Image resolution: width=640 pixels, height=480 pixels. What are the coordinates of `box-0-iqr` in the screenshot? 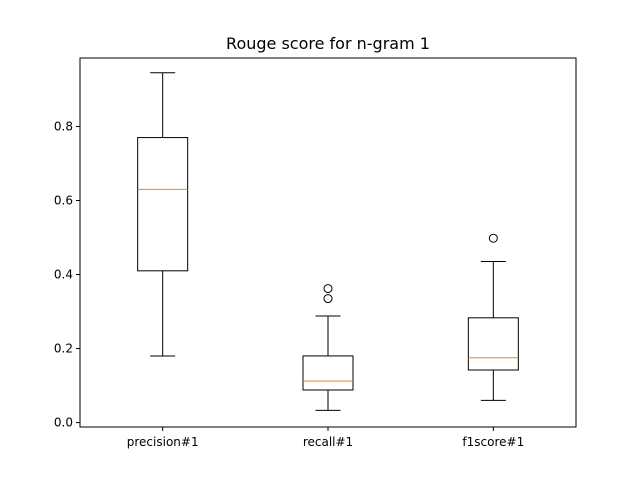 It's located at (163, 204).